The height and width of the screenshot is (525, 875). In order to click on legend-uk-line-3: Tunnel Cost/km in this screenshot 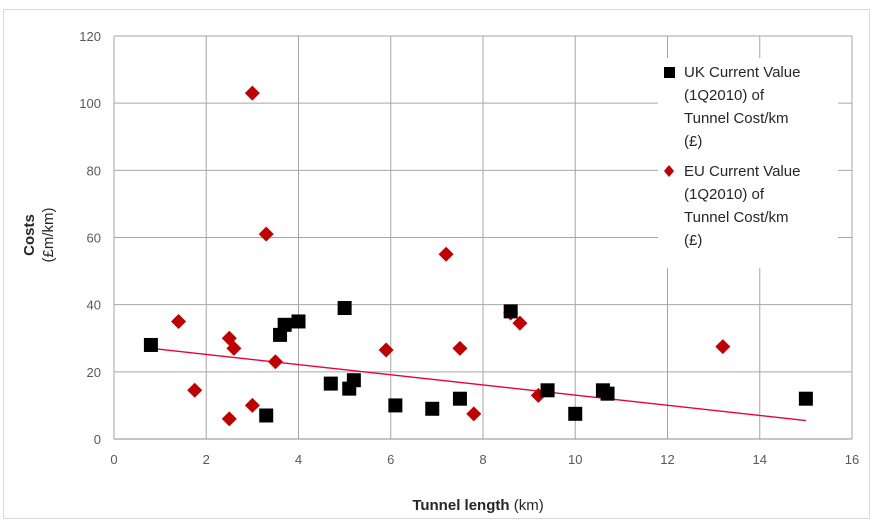, I will do `click(736, 118)`.